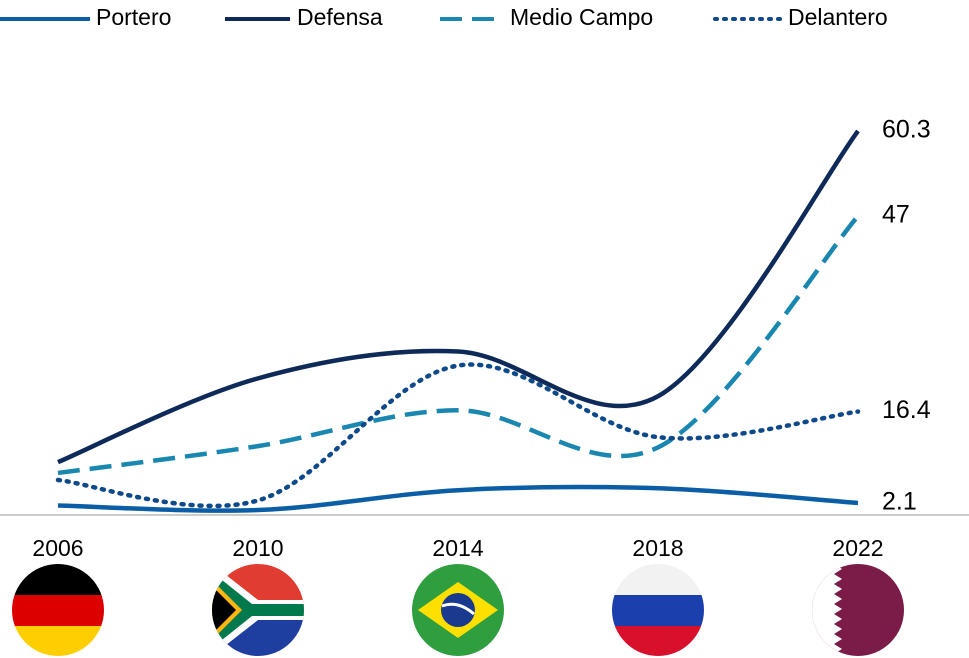 The width and height of the screenshot is (969, 658). Describe the element at coordinates (58, 610) in the screenshot. I see `flag-germany` at that location.